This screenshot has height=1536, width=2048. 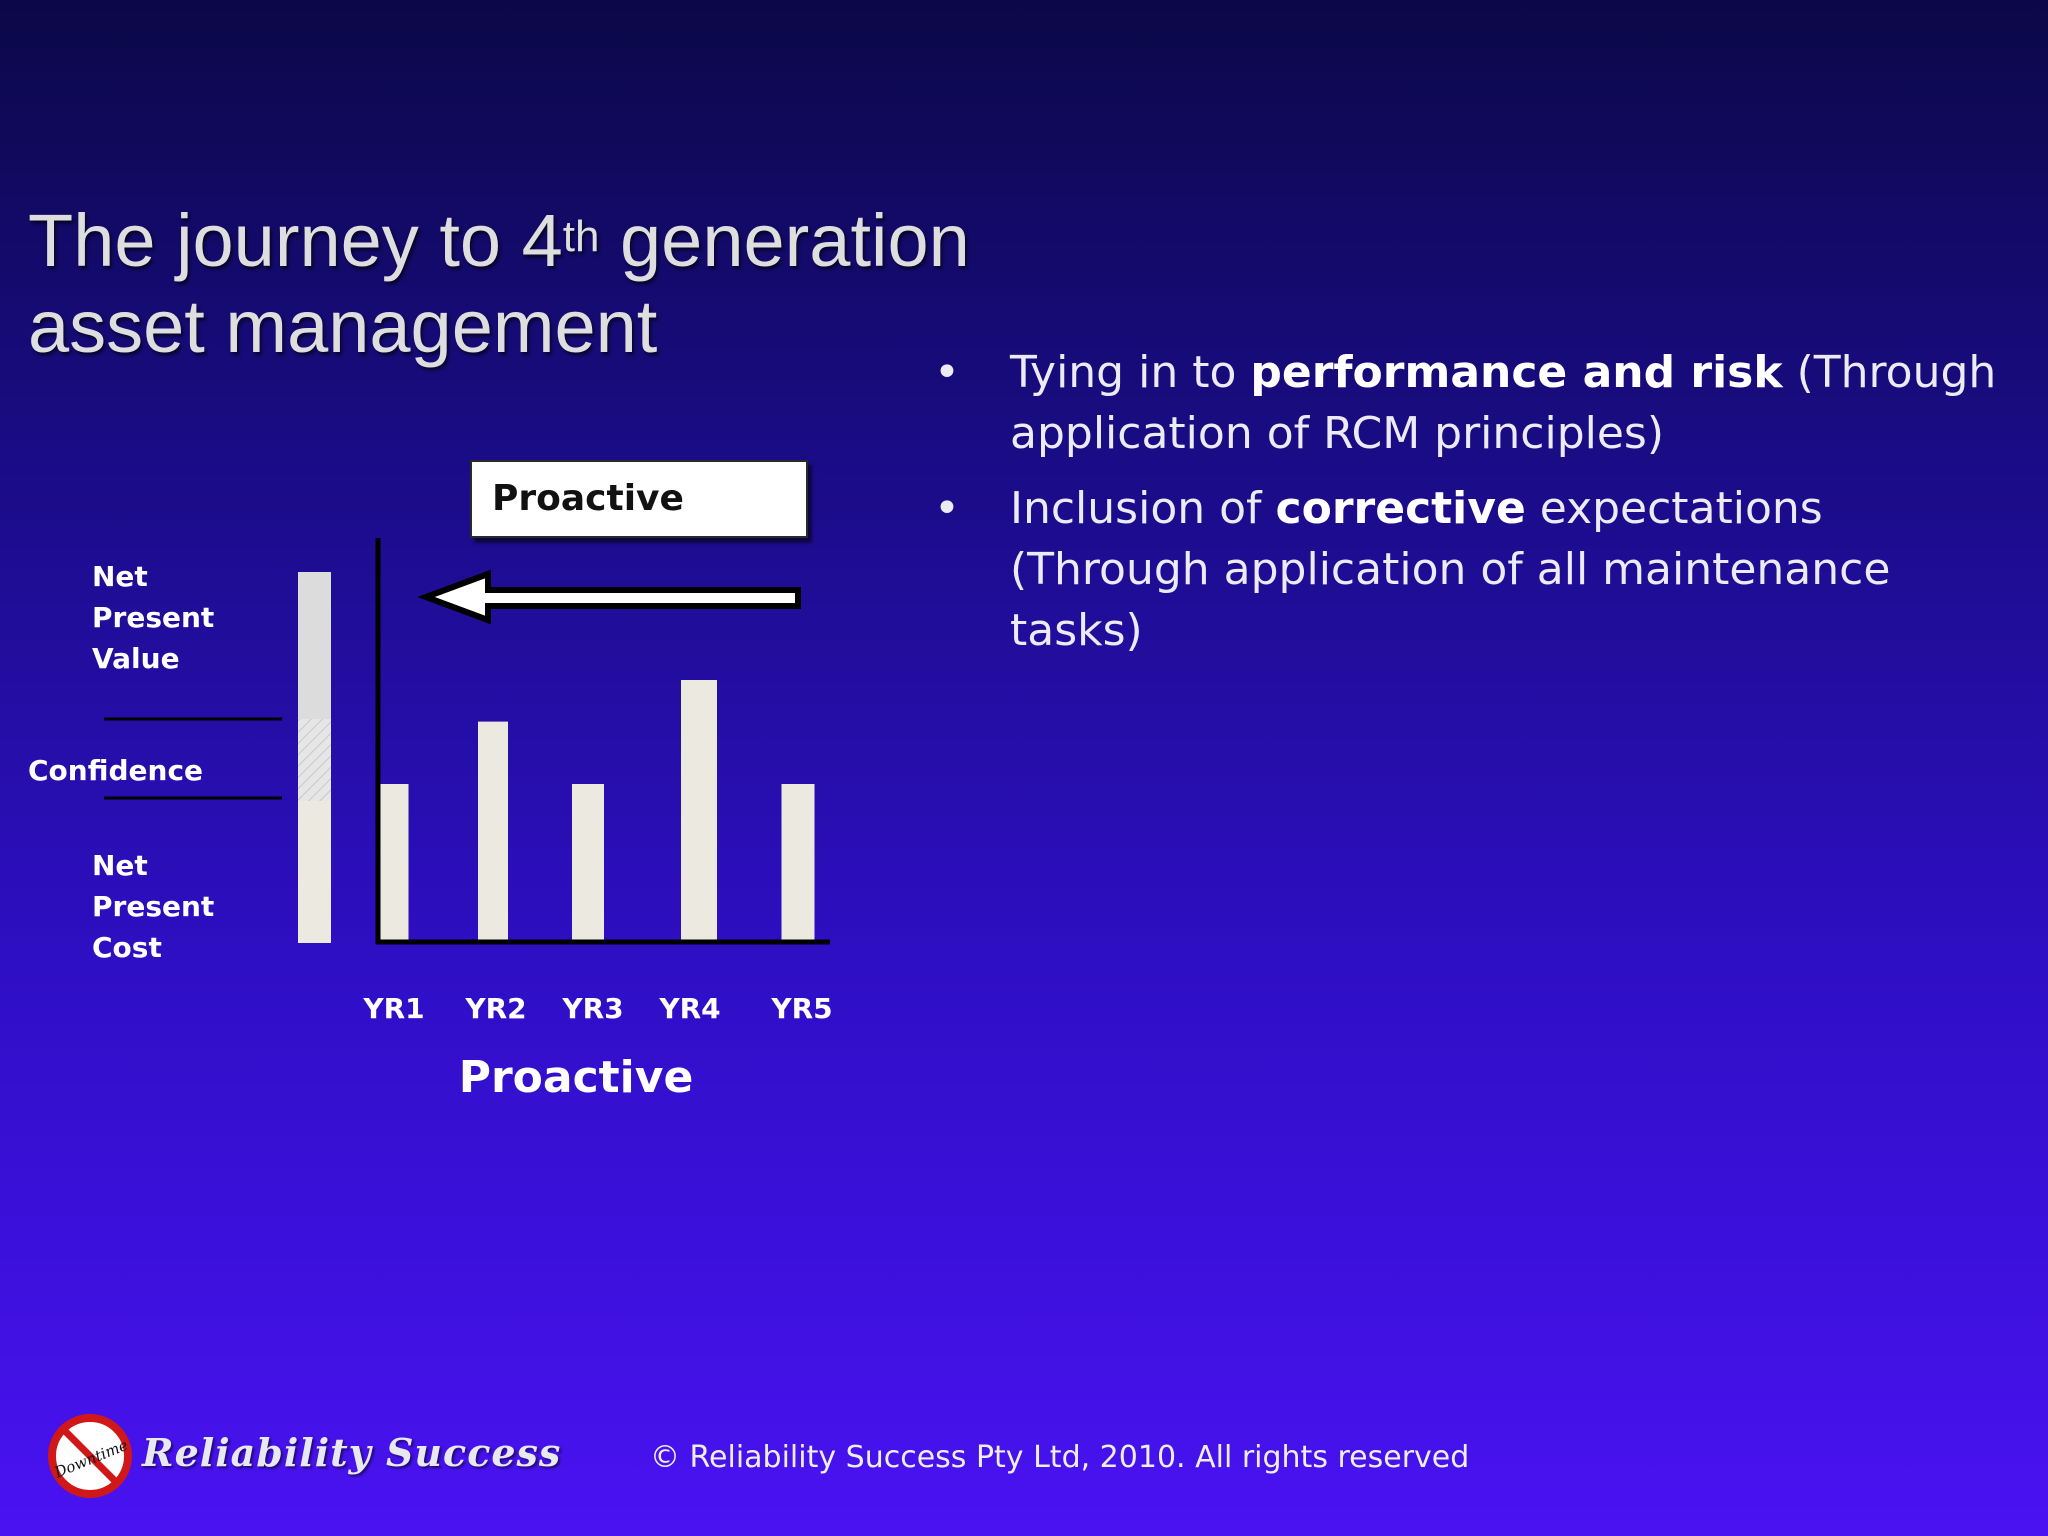 What do you see at coordinates (120, 576) in the screenshot?
I see `npv-label-line: Net` at bounding box center [120, 576].